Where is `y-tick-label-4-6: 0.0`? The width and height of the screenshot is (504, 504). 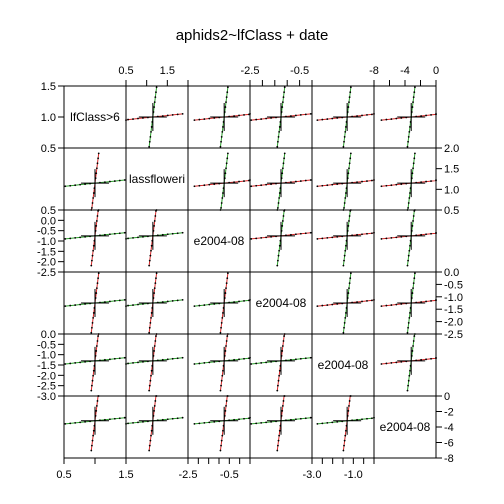 y-tick-label-4-6: 0.0 is located at coordinates (48, 335).